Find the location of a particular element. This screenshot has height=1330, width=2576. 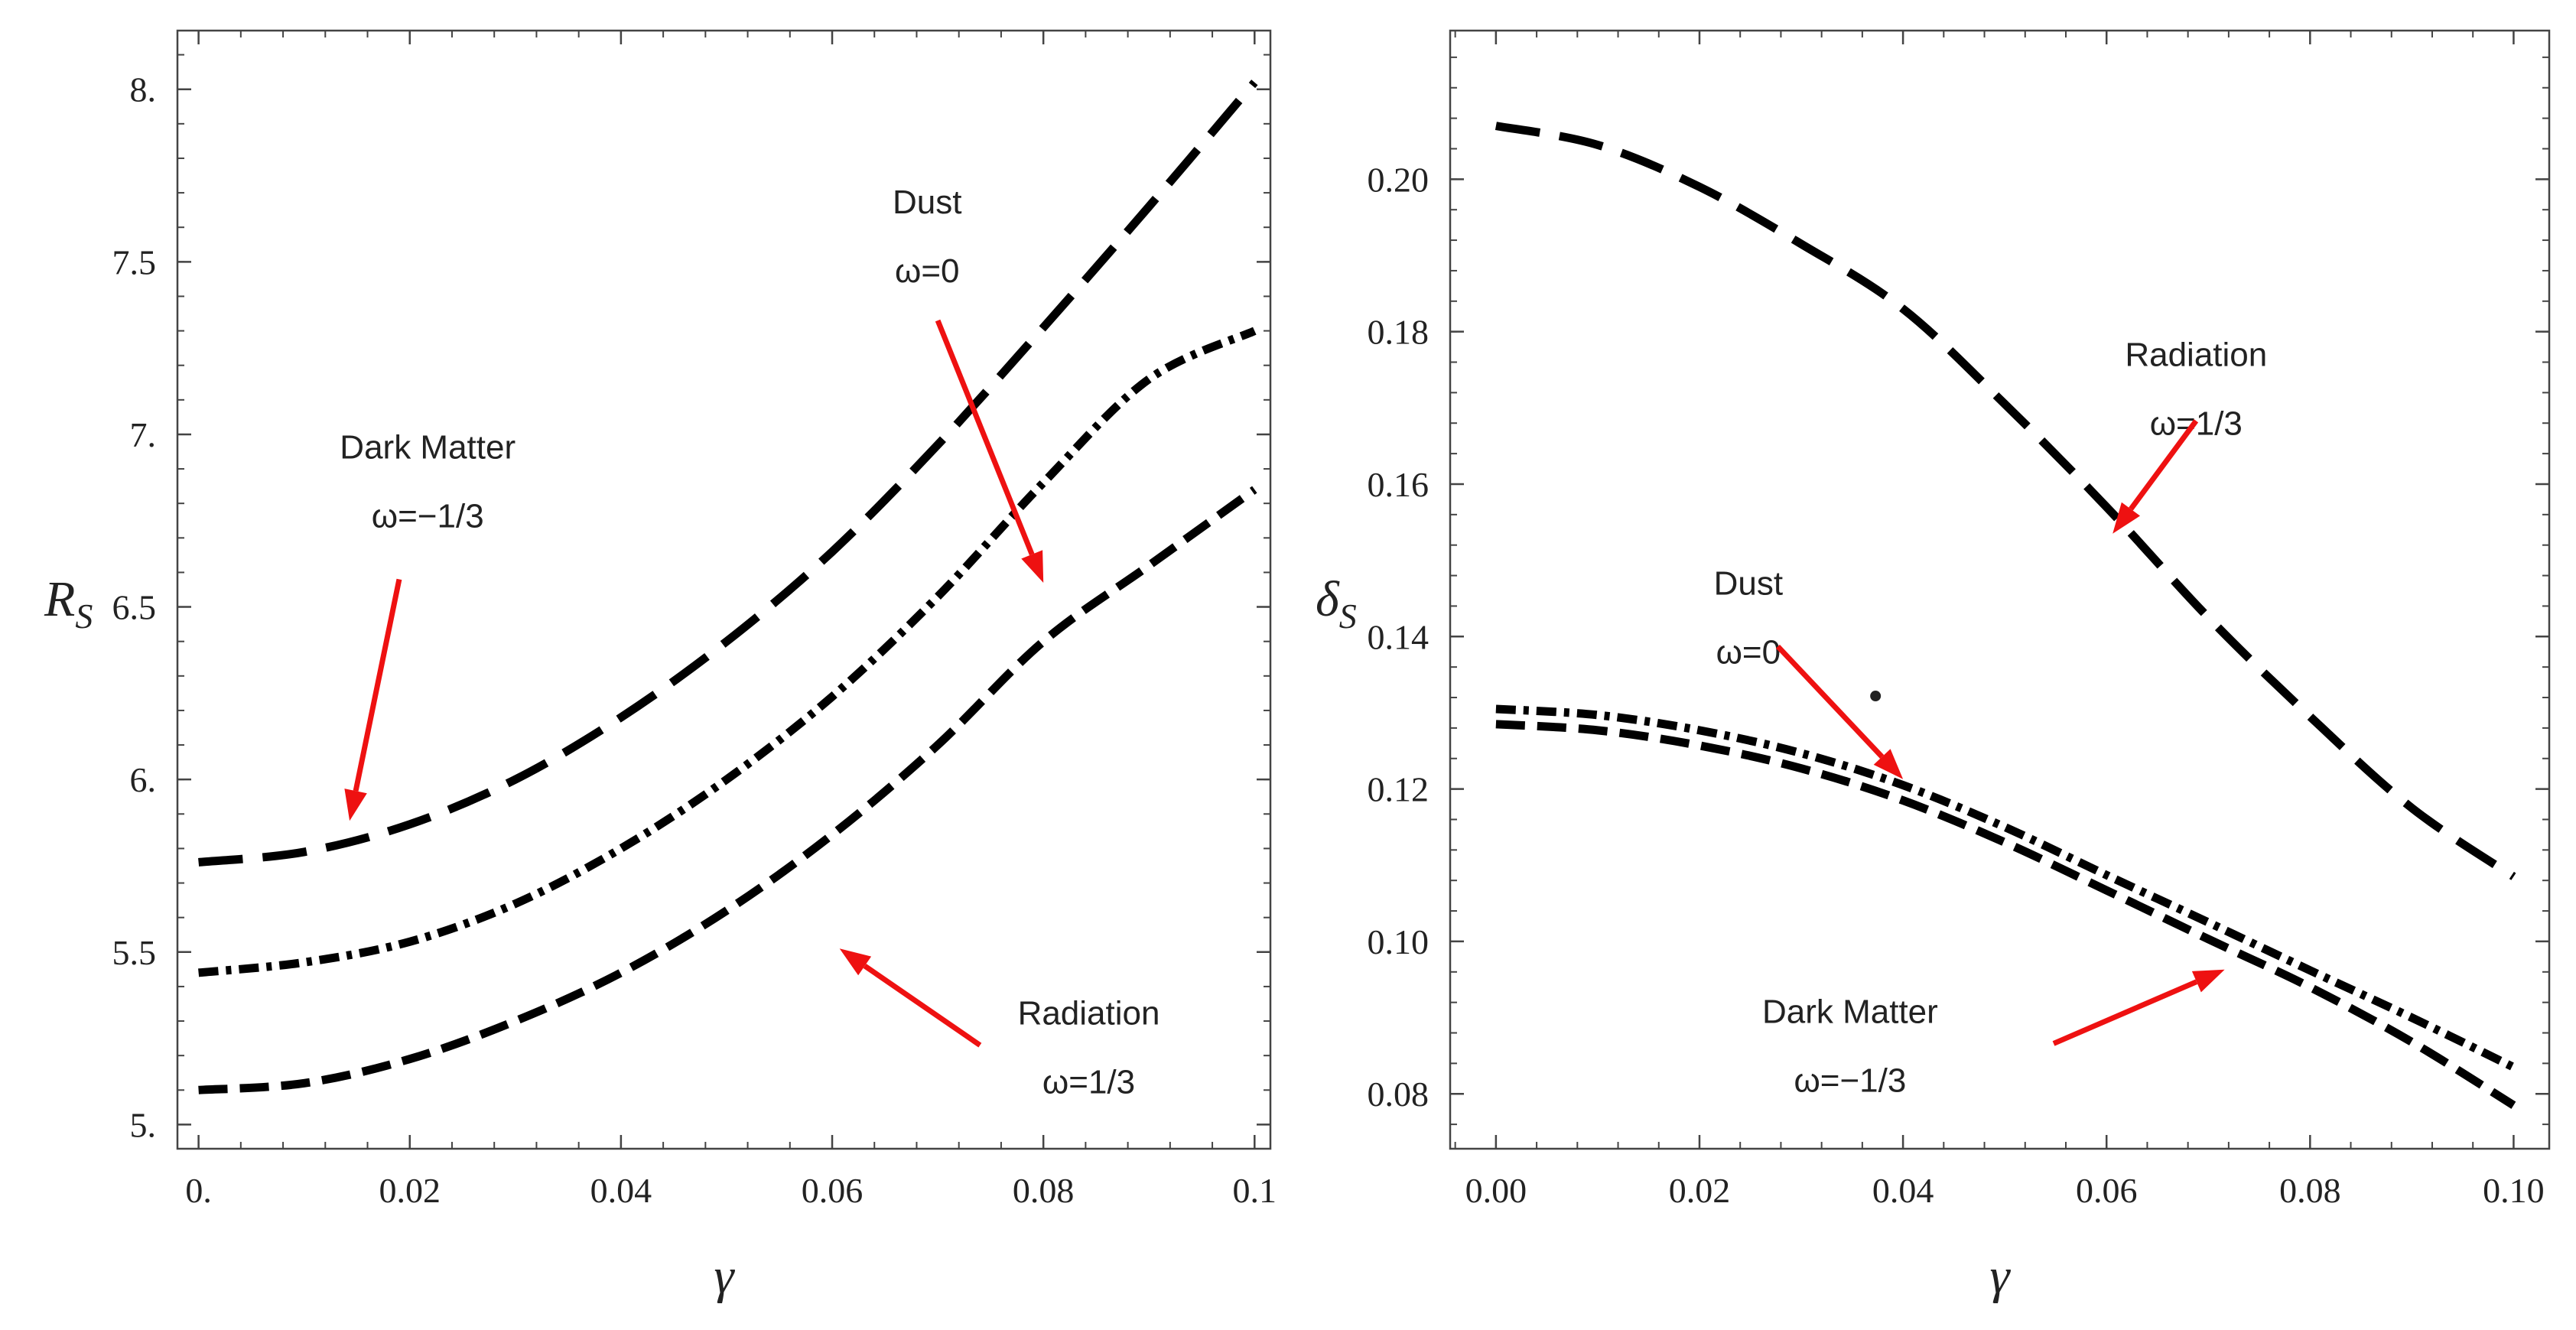

y-tick-label: 5. is located at coordinates (143, 1124).